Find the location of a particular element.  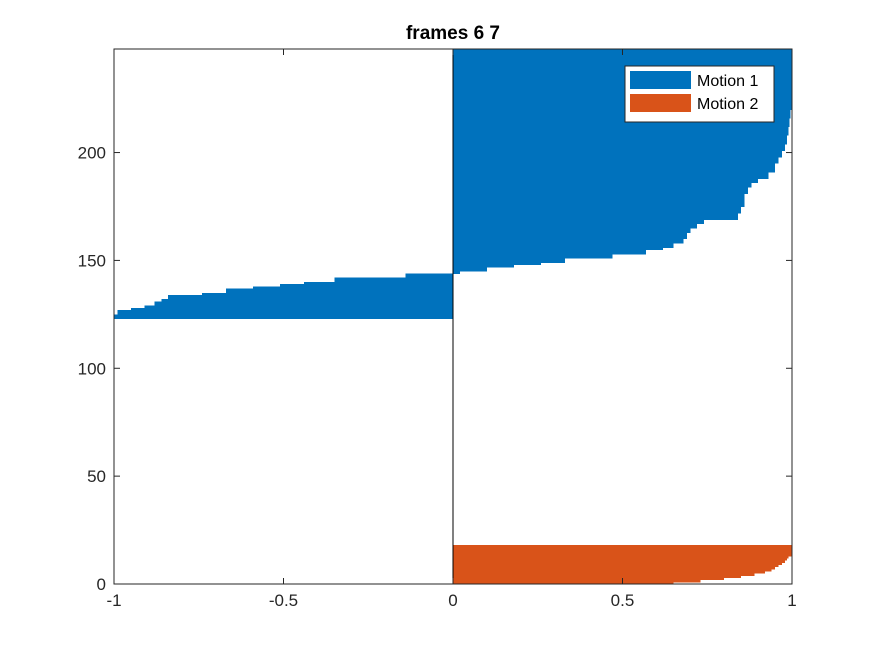

y-tick-label: 150 is located at coordinates (92, 260).